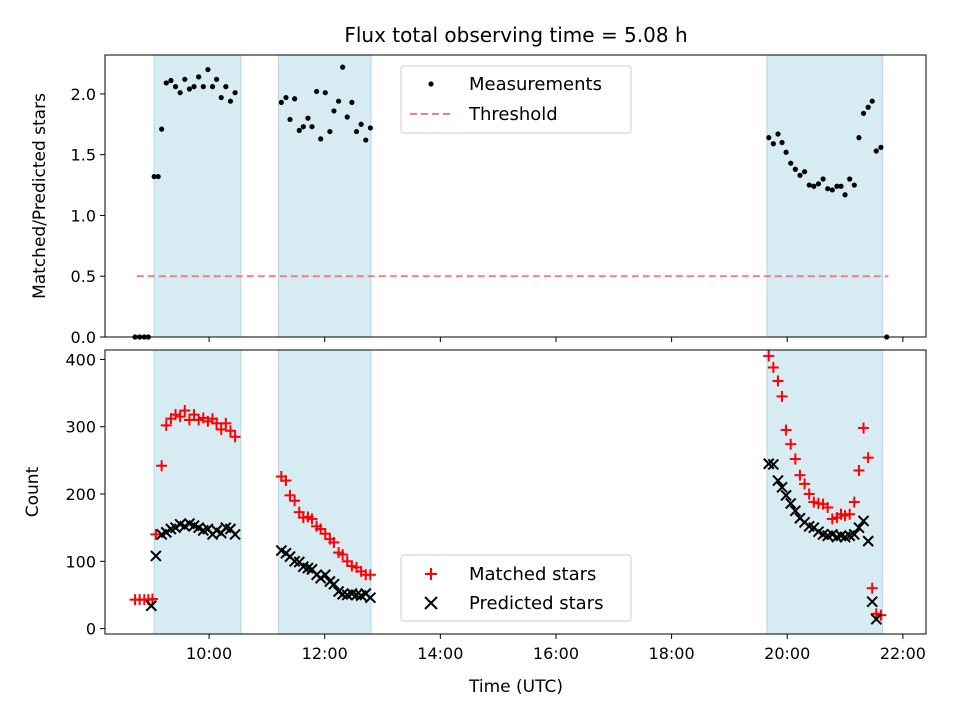 The height and width of the screenshot is (720, 960). What do you see at coordinates (515, 687) in the screenshot?
I see `x-axis-label: Time (UTC)` at bounding box center [515, 687].